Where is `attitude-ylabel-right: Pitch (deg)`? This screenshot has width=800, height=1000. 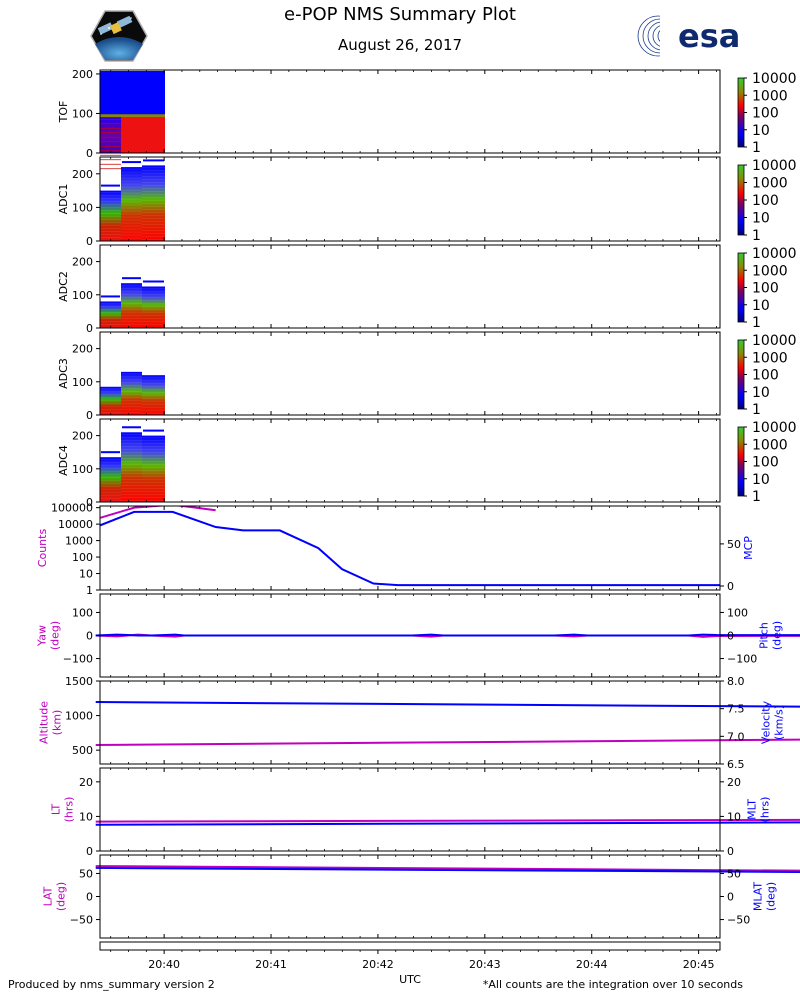
attitude-ylabel-right: Pitch (deg) is located at coordinates (771, 635).